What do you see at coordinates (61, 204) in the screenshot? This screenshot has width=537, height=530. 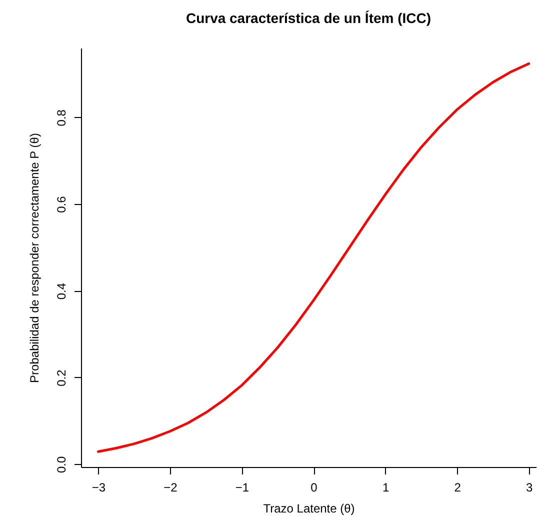 I see `y-tick-label: 0.6` at bounding box center [61, 204].